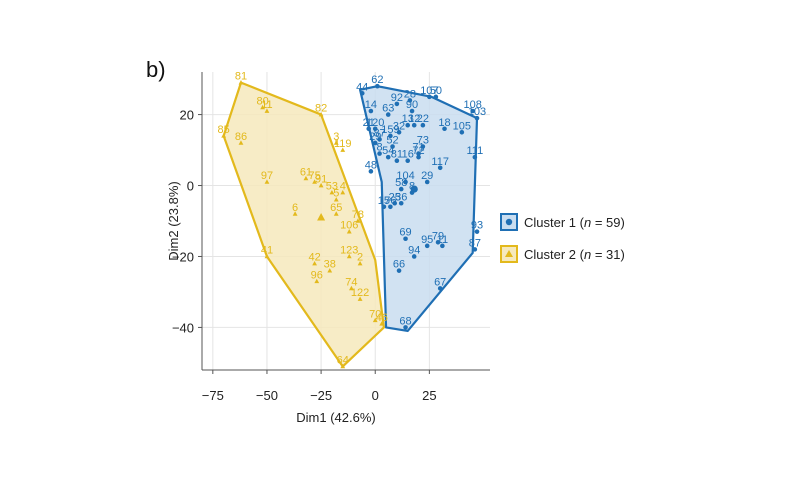 The height and width of the screenshot is (480, 800). I want to click on point-label: 91, so click(321, 180).